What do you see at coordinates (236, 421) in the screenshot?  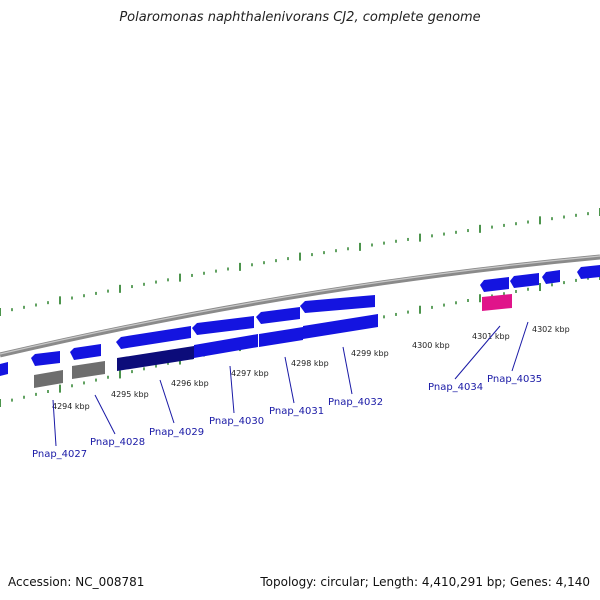 I see `gene-label-pnap-4030: Pnap_4030` at bounding box center [236, 421].